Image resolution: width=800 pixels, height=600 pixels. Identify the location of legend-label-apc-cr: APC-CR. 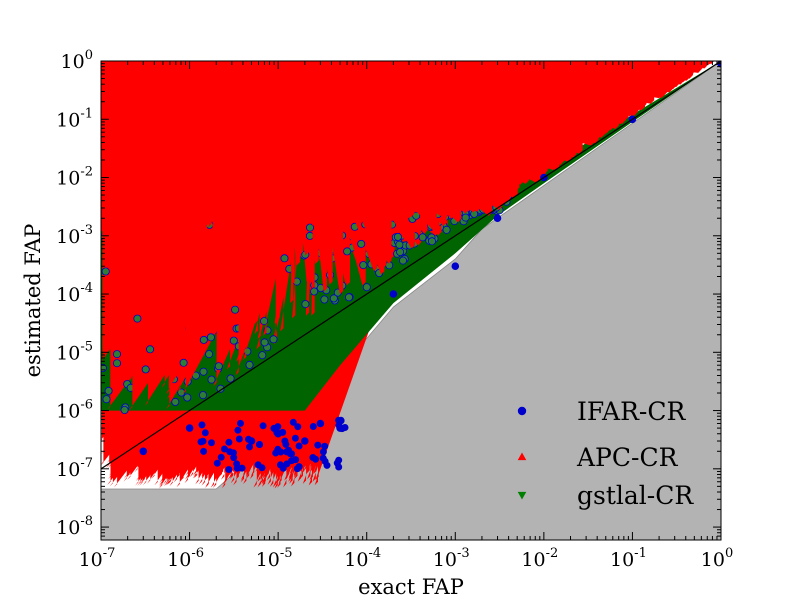
(627, 457).